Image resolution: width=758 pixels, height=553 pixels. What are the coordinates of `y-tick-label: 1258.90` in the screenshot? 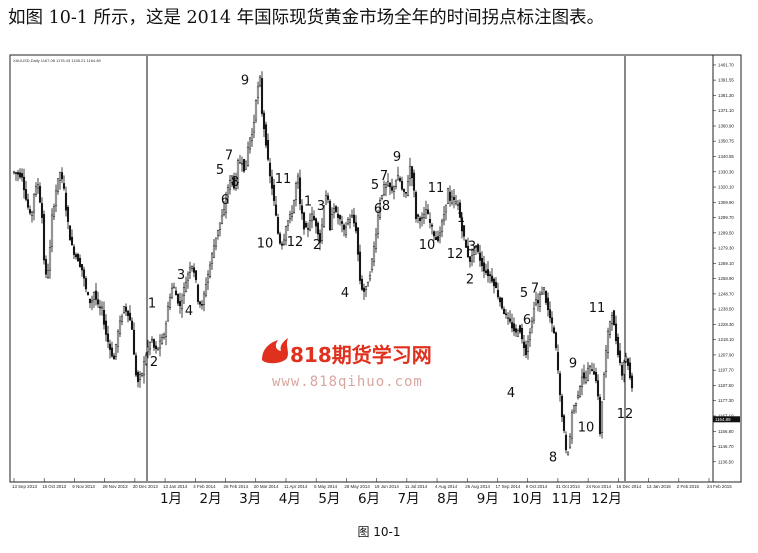 It's located at (726, 278).